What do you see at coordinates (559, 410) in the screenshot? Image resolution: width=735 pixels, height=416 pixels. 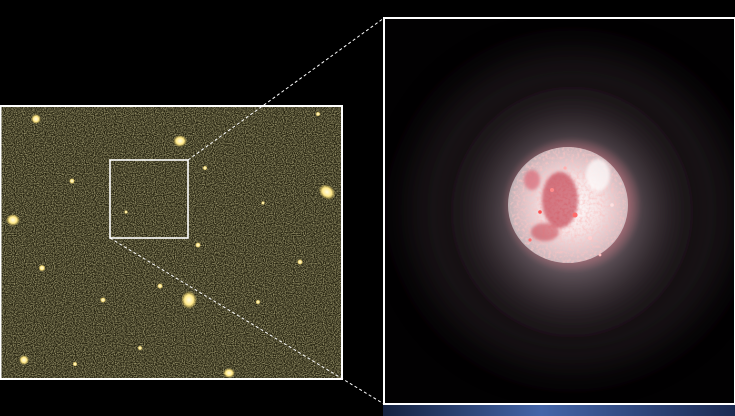 I see `bottom-band` at bounding box center [559, 410].